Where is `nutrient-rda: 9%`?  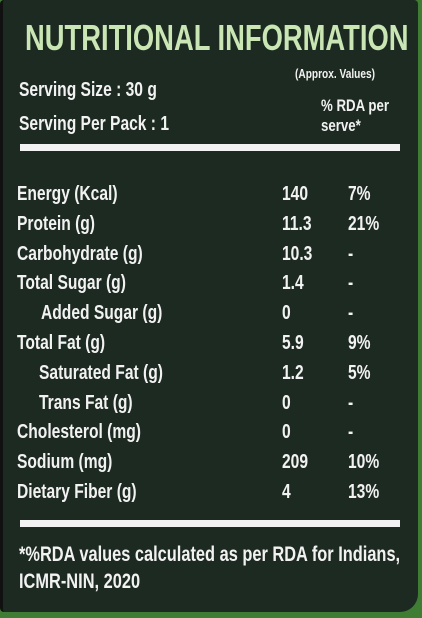
nutrient-rda: 9% is located at coordinates (359, 343).